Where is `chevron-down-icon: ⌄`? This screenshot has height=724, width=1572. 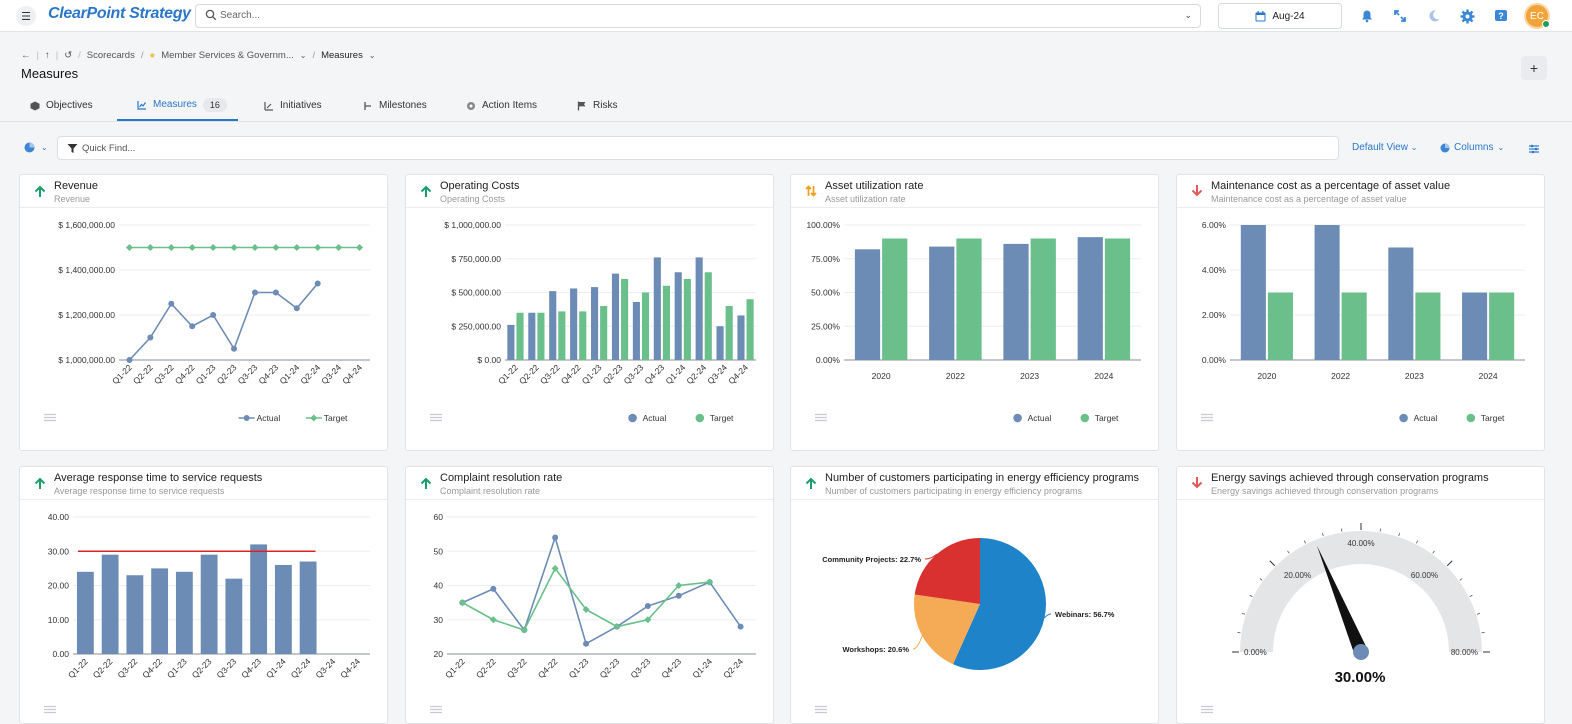
chevron-down-icon: ⌄ is located at coordinates (303, 55).